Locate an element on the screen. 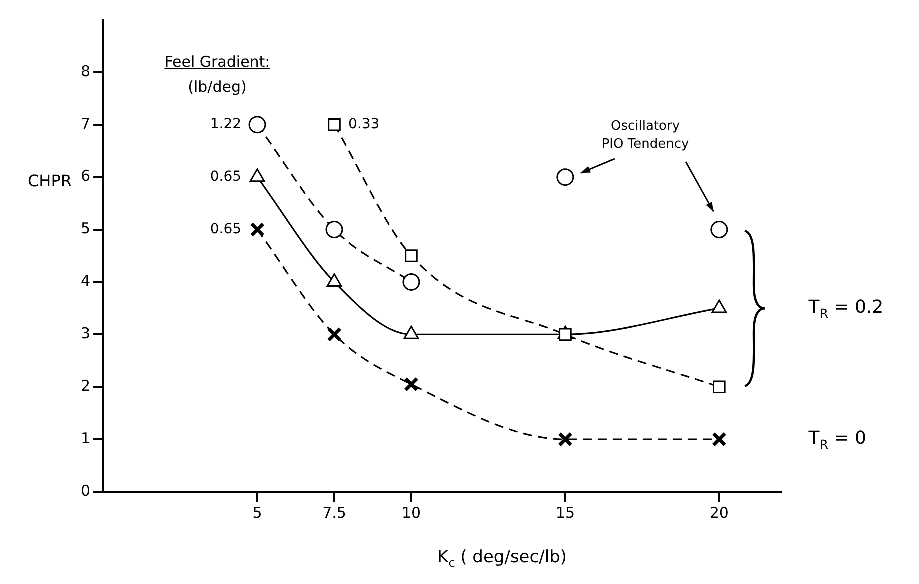 The image size is (919, 584). y-tick-label: 0 is located at coordinates (85, 491).